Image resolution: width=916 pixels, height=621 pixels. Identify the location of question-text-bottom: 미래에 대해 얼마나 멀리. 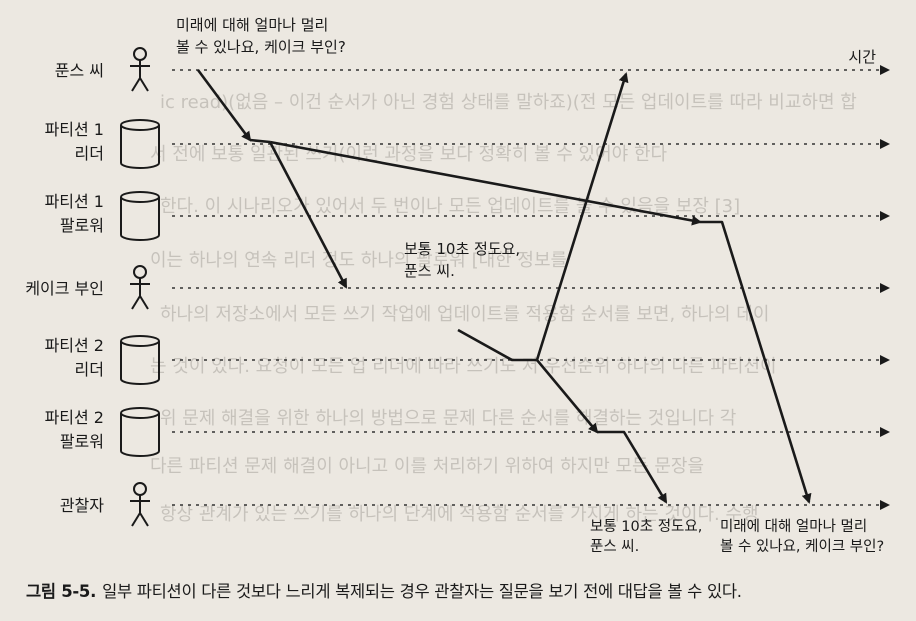
(793, 526).